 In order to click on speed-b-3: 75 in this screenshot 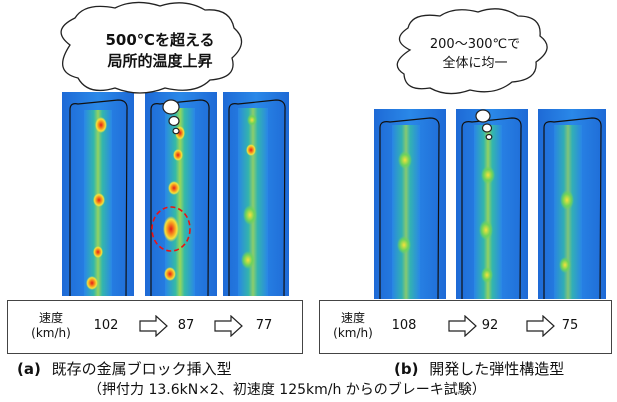, I will do `click(570, 325)`.